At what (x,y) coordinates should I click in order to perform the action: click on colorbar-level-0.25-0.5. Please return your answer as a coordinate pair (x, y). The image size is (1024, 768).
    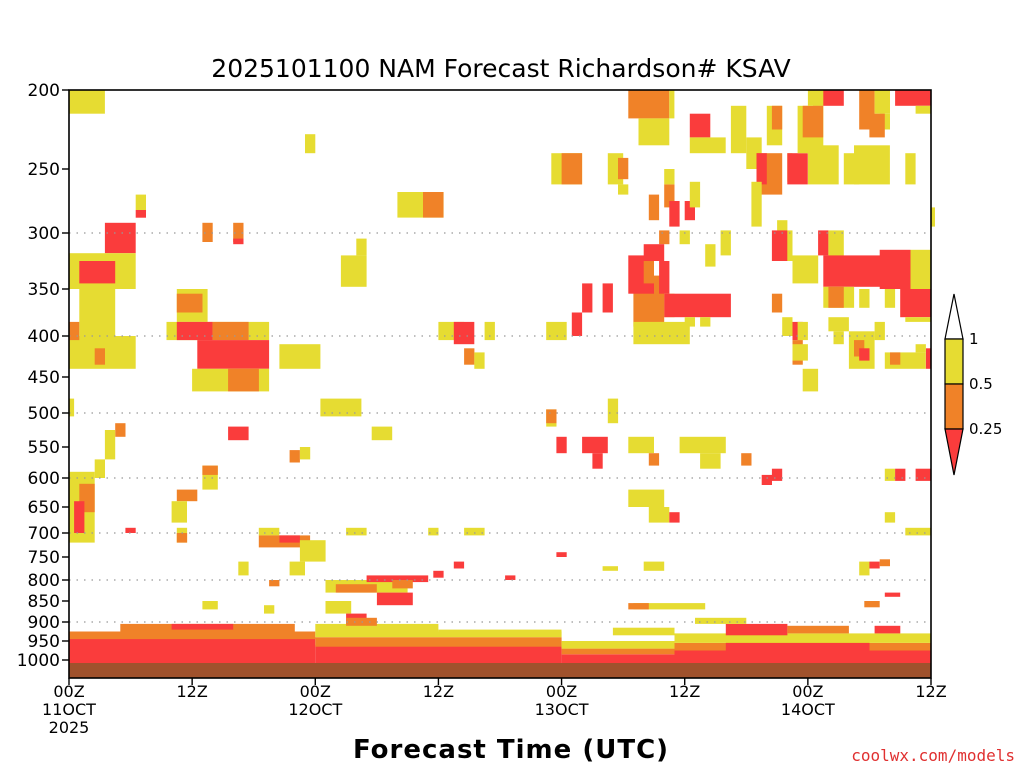
    Looking at the image, I should click on (954, 406).